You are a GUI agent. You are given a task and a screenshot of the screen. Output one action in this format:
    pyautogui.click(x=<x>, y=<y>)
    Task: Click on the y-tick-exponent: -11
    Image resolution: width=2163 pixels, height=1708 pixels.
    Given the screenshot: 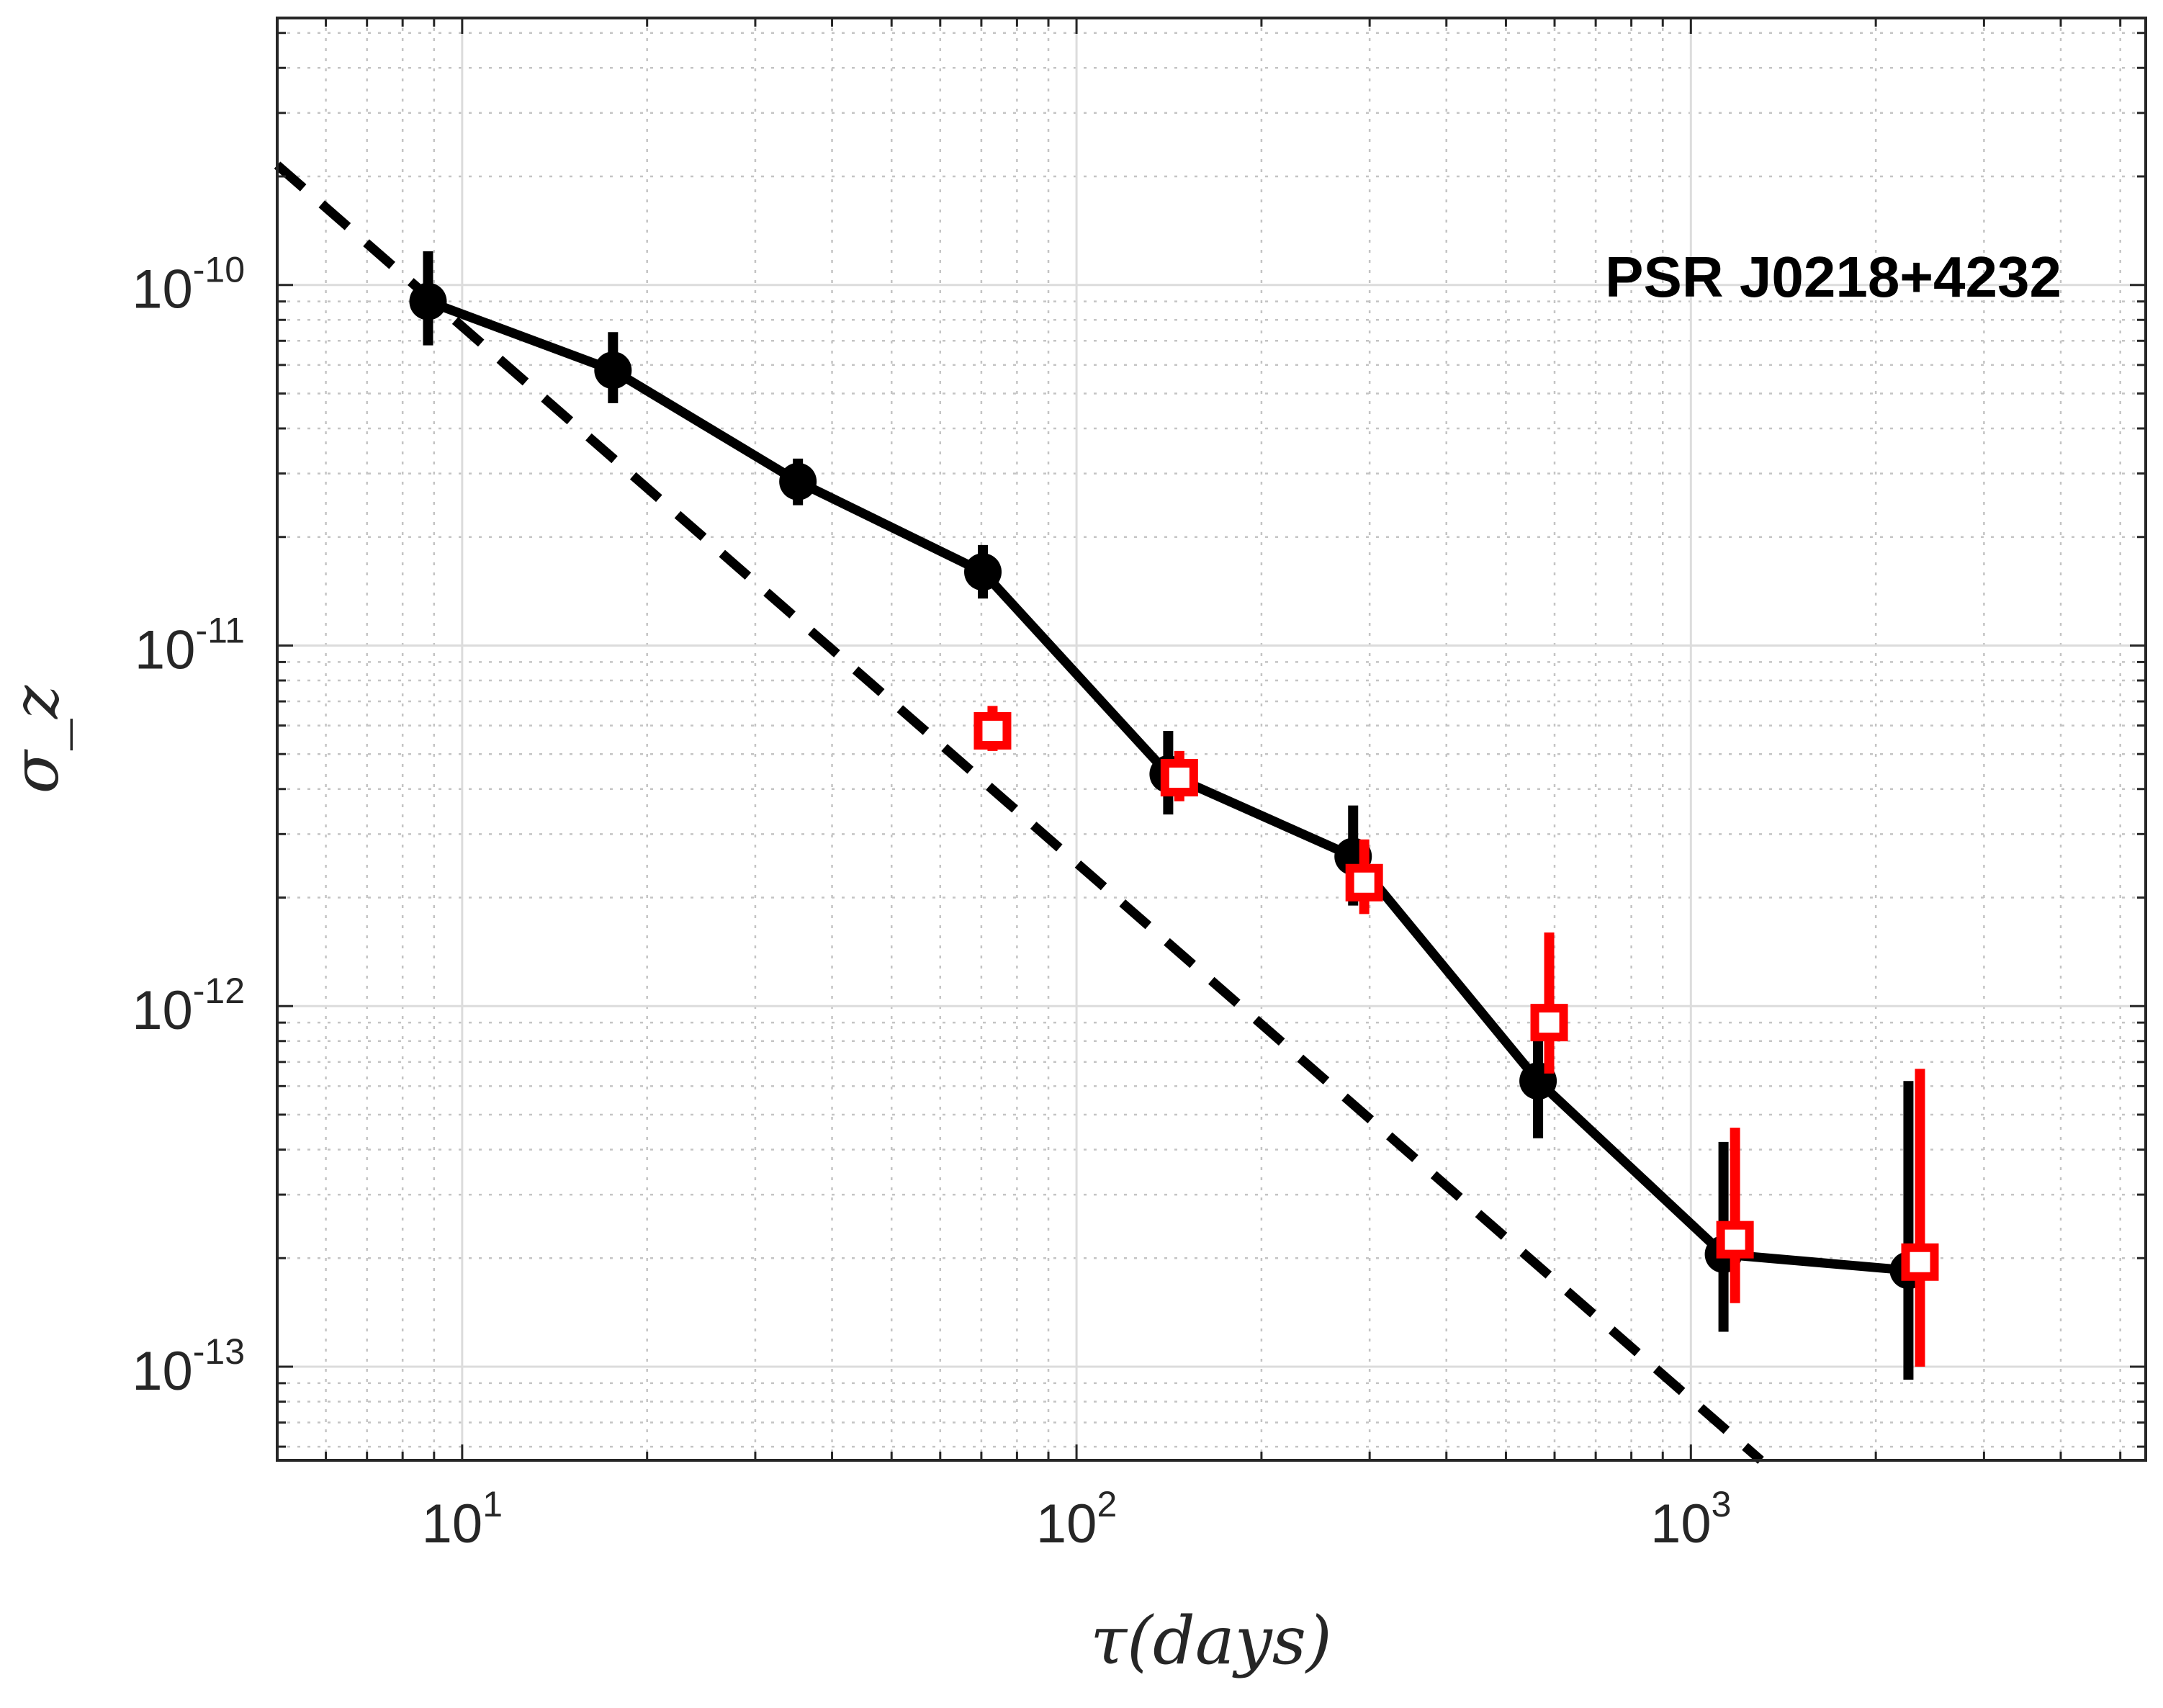 What is the action you would take?
    pyautogui.click(x=220, y=630)
    